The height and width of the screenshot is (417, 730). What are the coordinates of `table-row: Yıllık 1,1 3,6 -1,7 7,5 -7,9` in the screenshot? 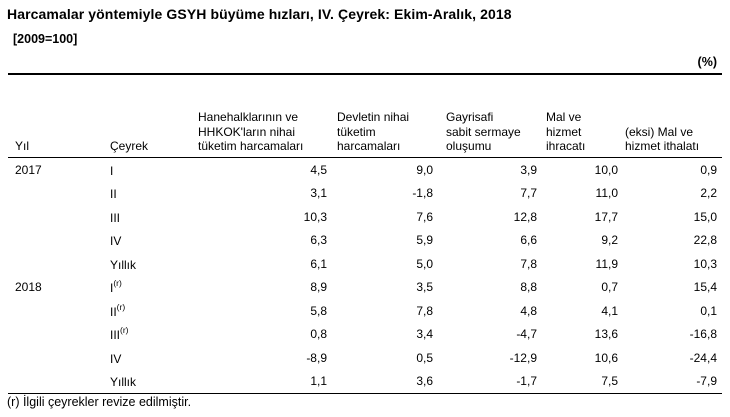 It's located at (365, 381).